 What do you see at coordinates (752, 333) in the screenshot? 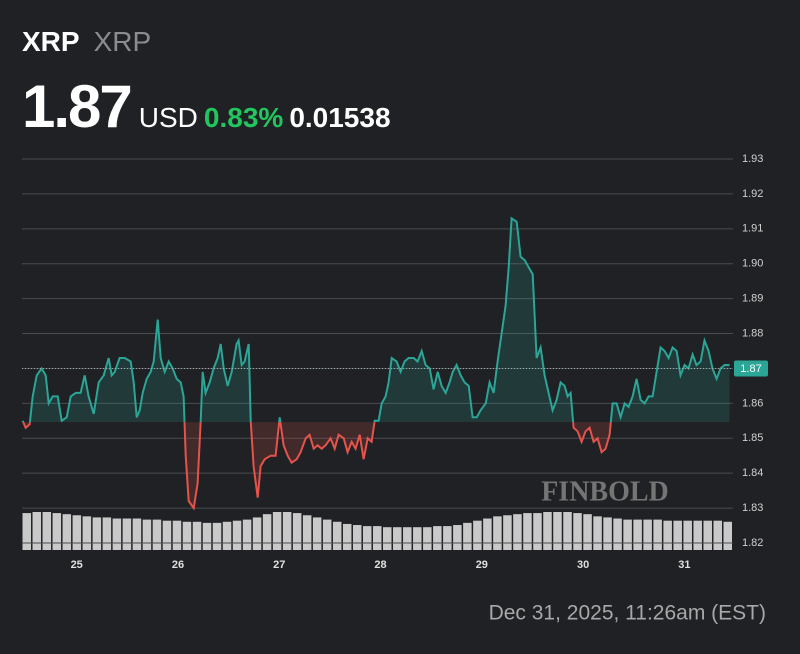
I see `y-tick-label: 1.88` at bounding box center [752, 333].